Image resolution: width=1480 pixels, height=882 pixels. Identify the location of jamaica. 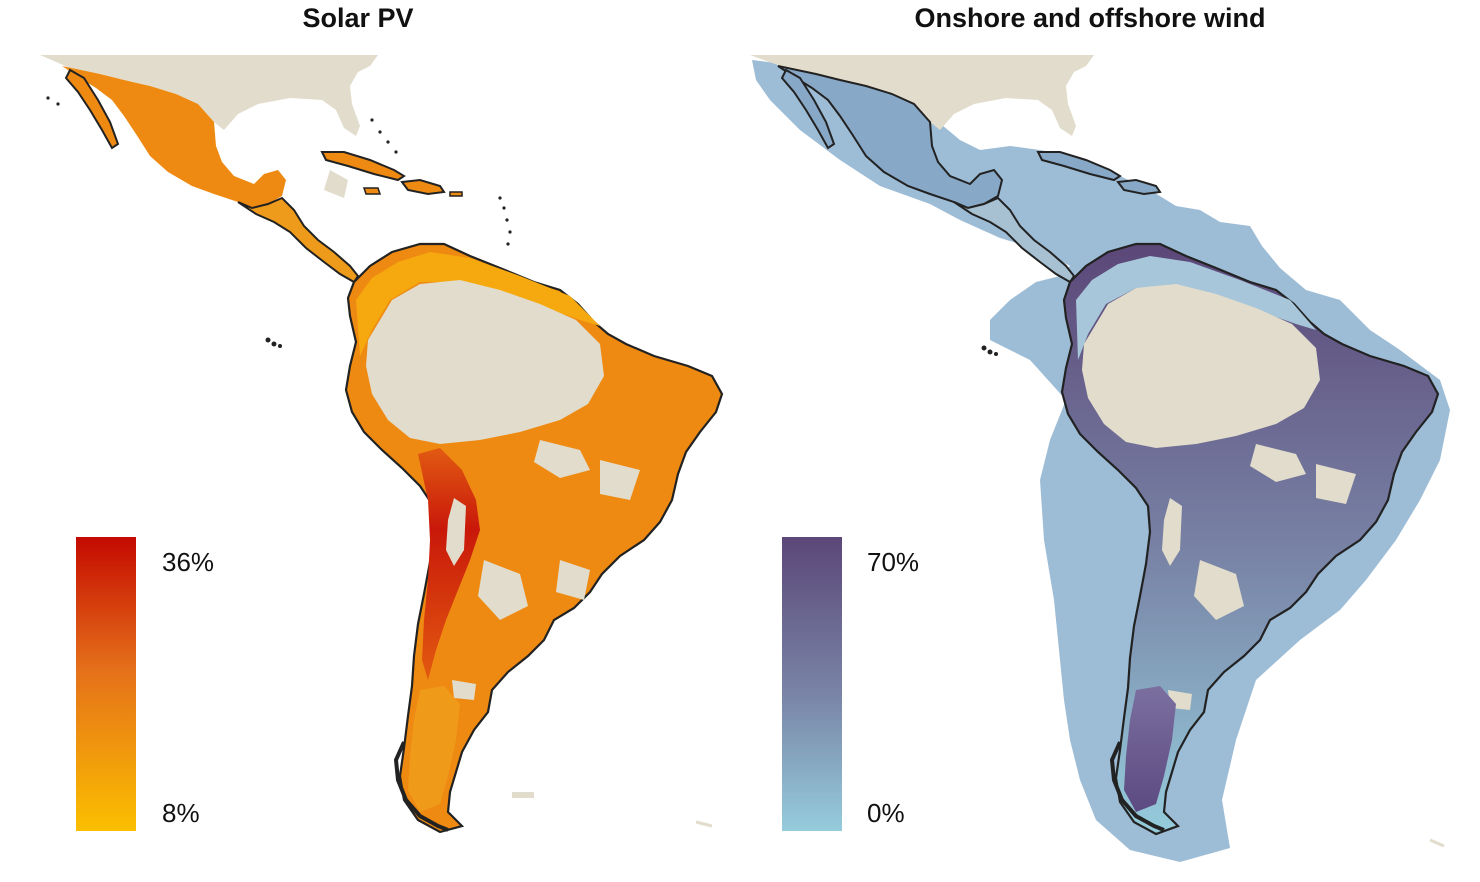
(372, 191).